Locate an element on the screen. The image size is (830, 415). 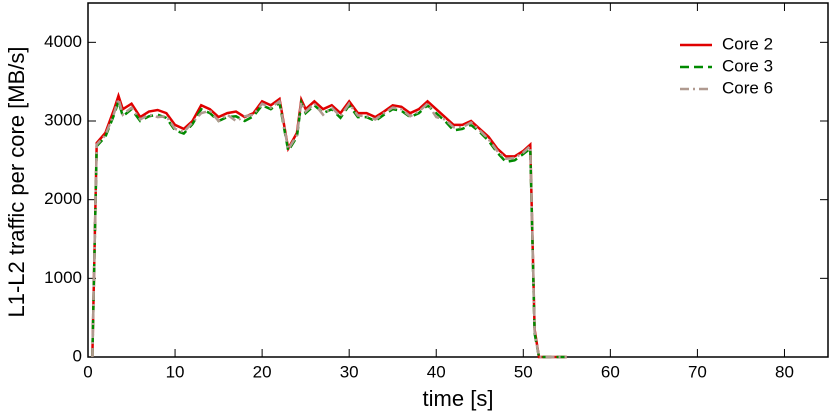
x-tick-label: 70 is located at coordinates (697, 371).